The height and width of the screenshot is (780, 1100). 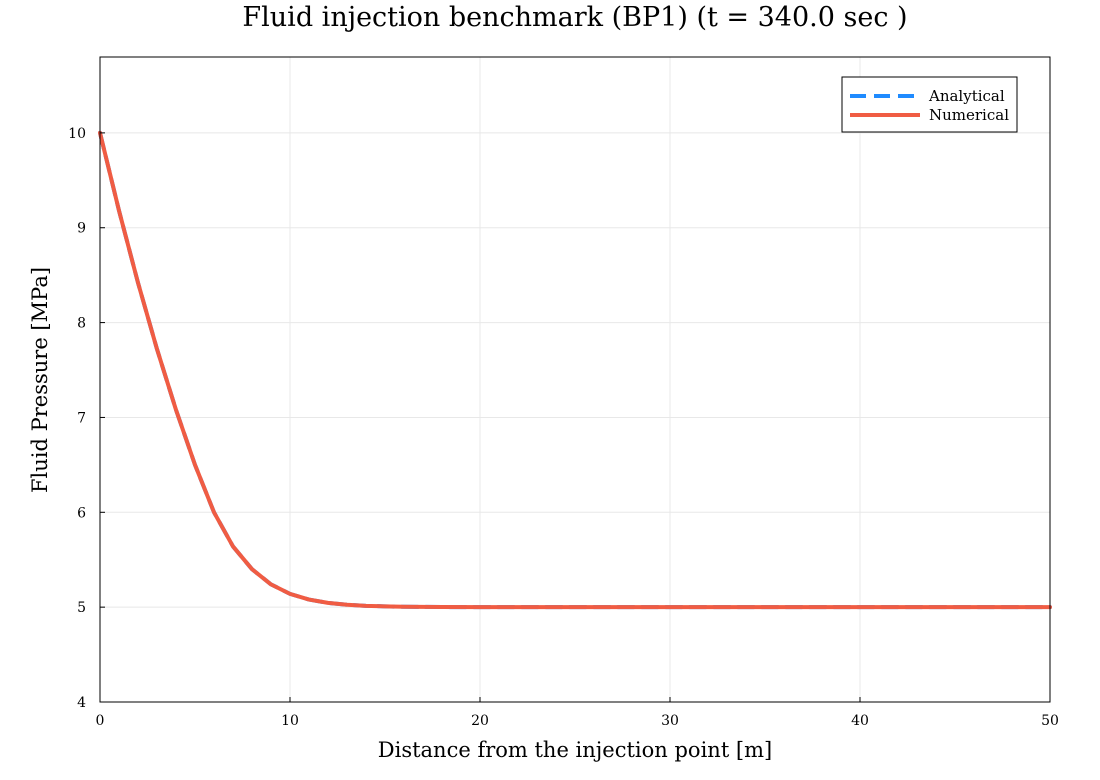 I want to click on x-tick-label: 30, so click(x=670, y=721).